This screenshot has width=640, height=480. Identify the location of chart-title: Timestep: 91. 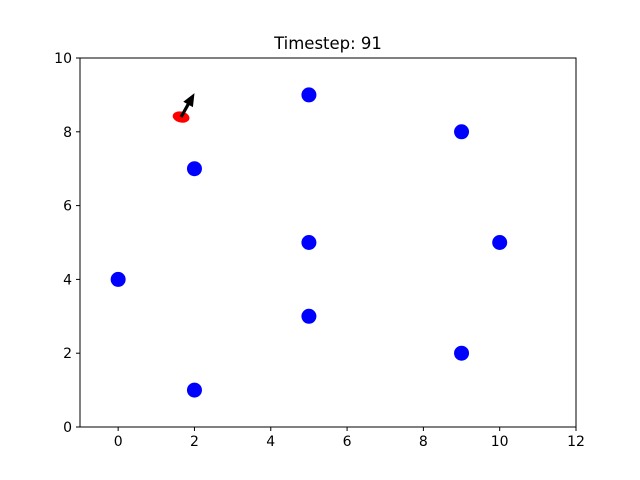
(327, 43).